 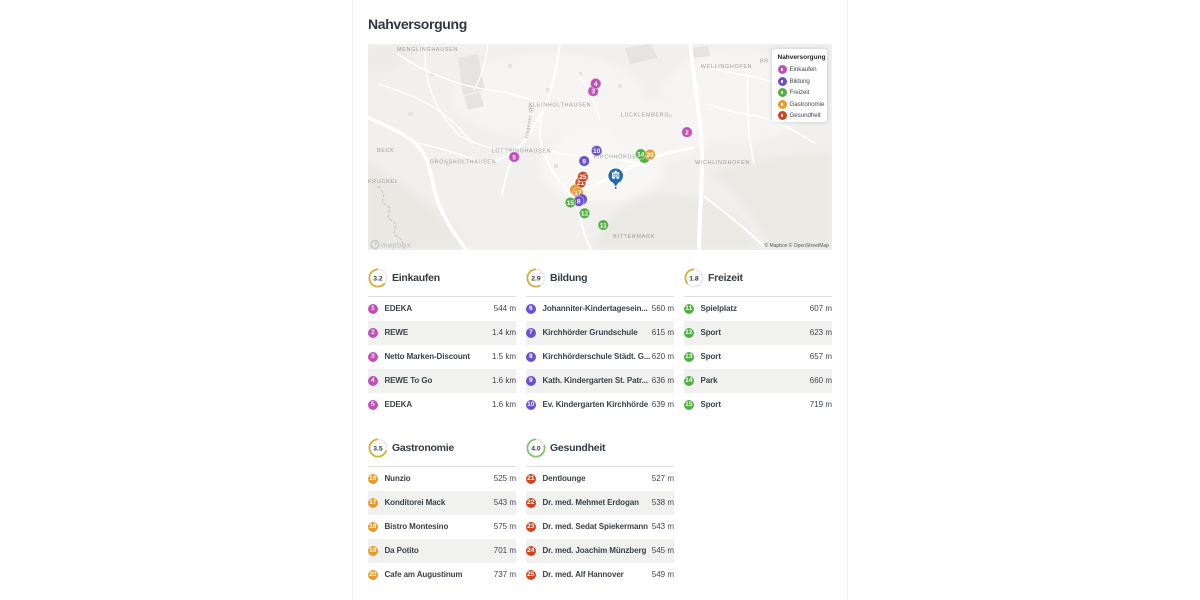 What do you see at coordinates (796, 245) in the screenshot?
I see `svg-text: © Mapbox © OpenStreetMap` at bounding box center [796, 245].